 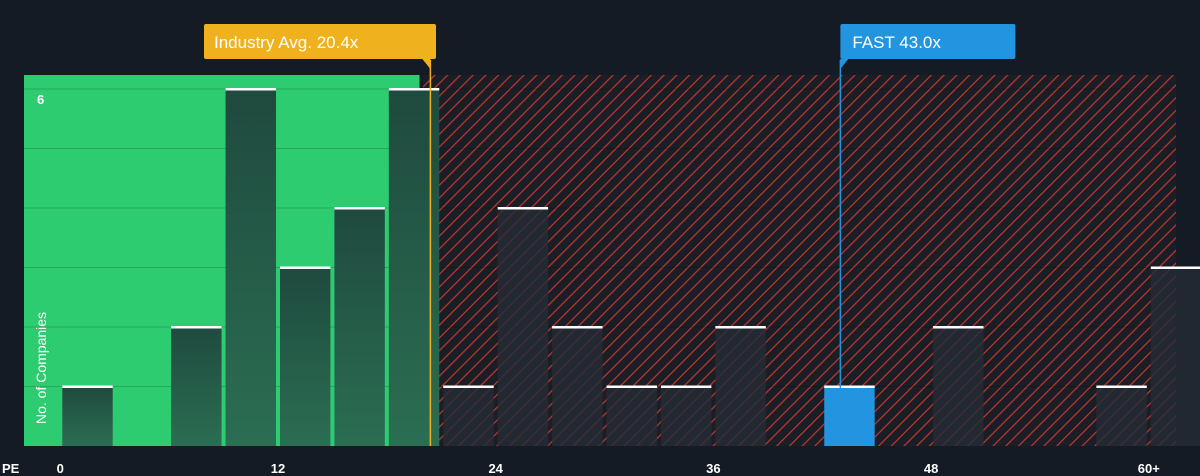 What do you see at coordinates (41, 368) in the screenshot?
I see `y-axis-title: No. of Companies` at bounding box center [41, 368].